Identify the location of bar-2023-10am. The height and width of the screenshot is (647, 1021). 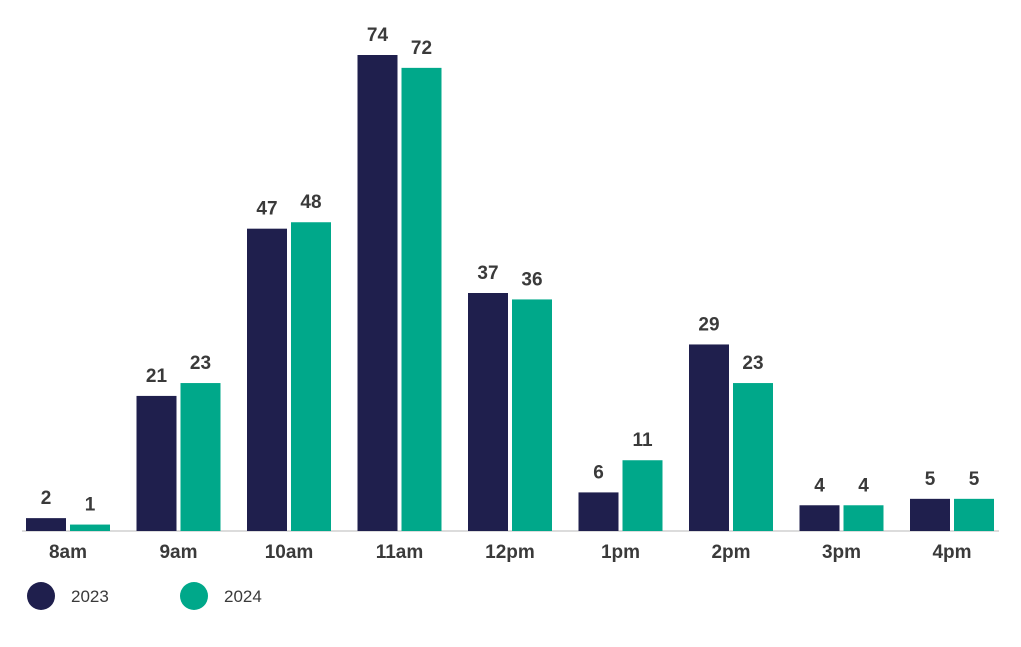
(267, 380).